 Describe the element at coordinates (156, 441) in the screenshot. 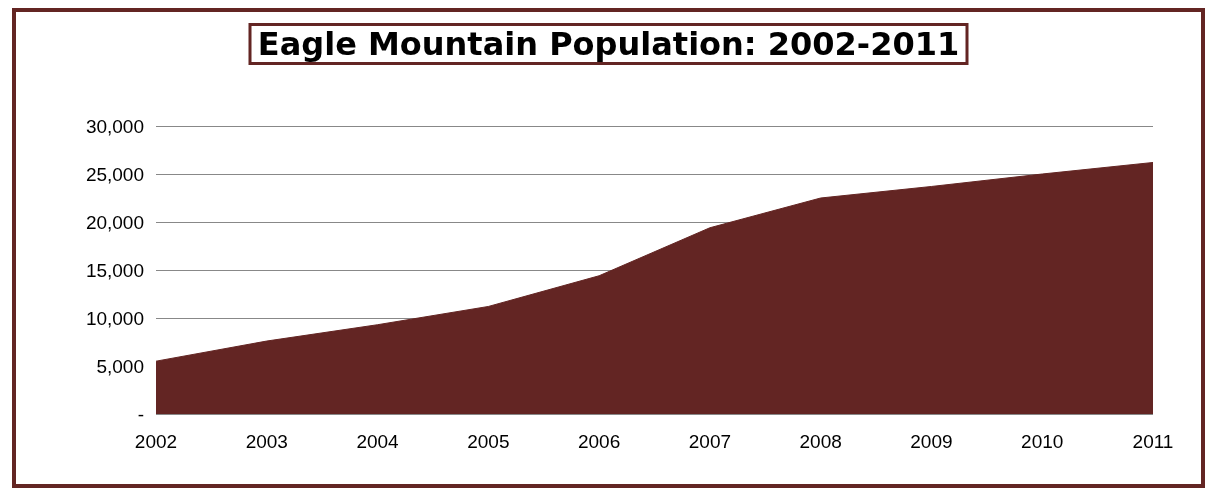

I see `x-tick-label: 2002` at that location.